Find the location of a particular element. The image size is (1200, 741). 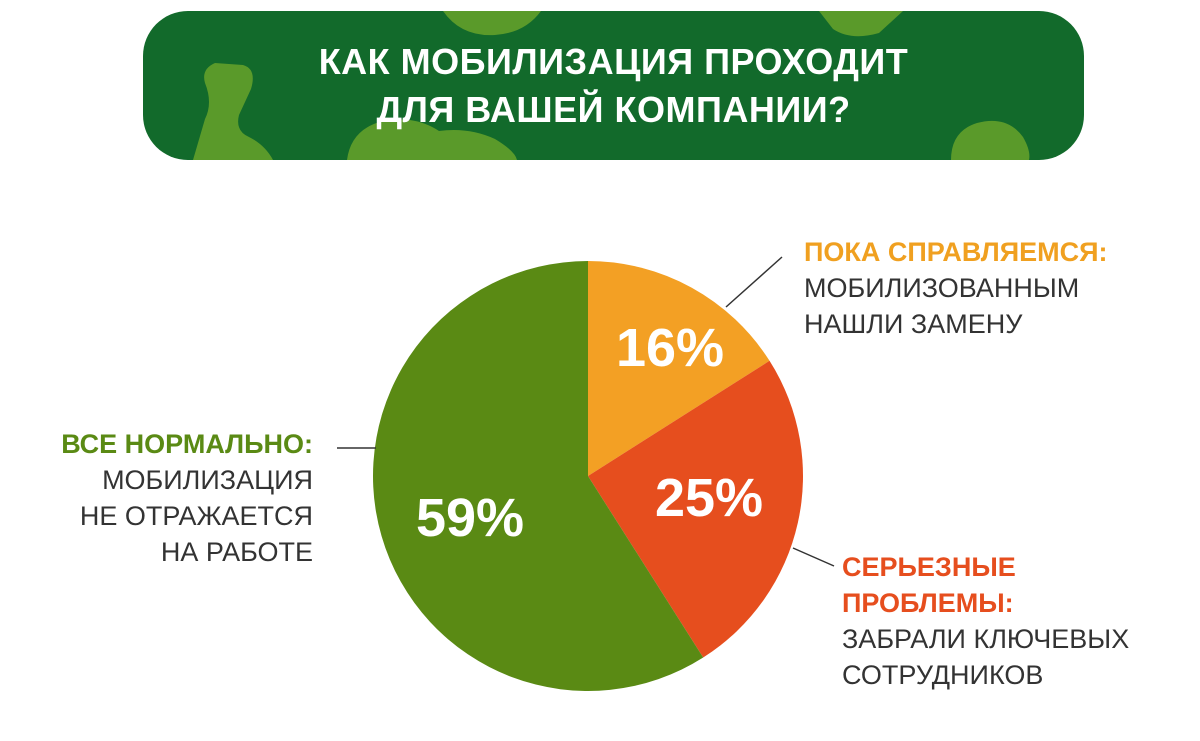

callout-text-line: МОБИЛИЗАЦИЯ is located at coordinates (207, 480).